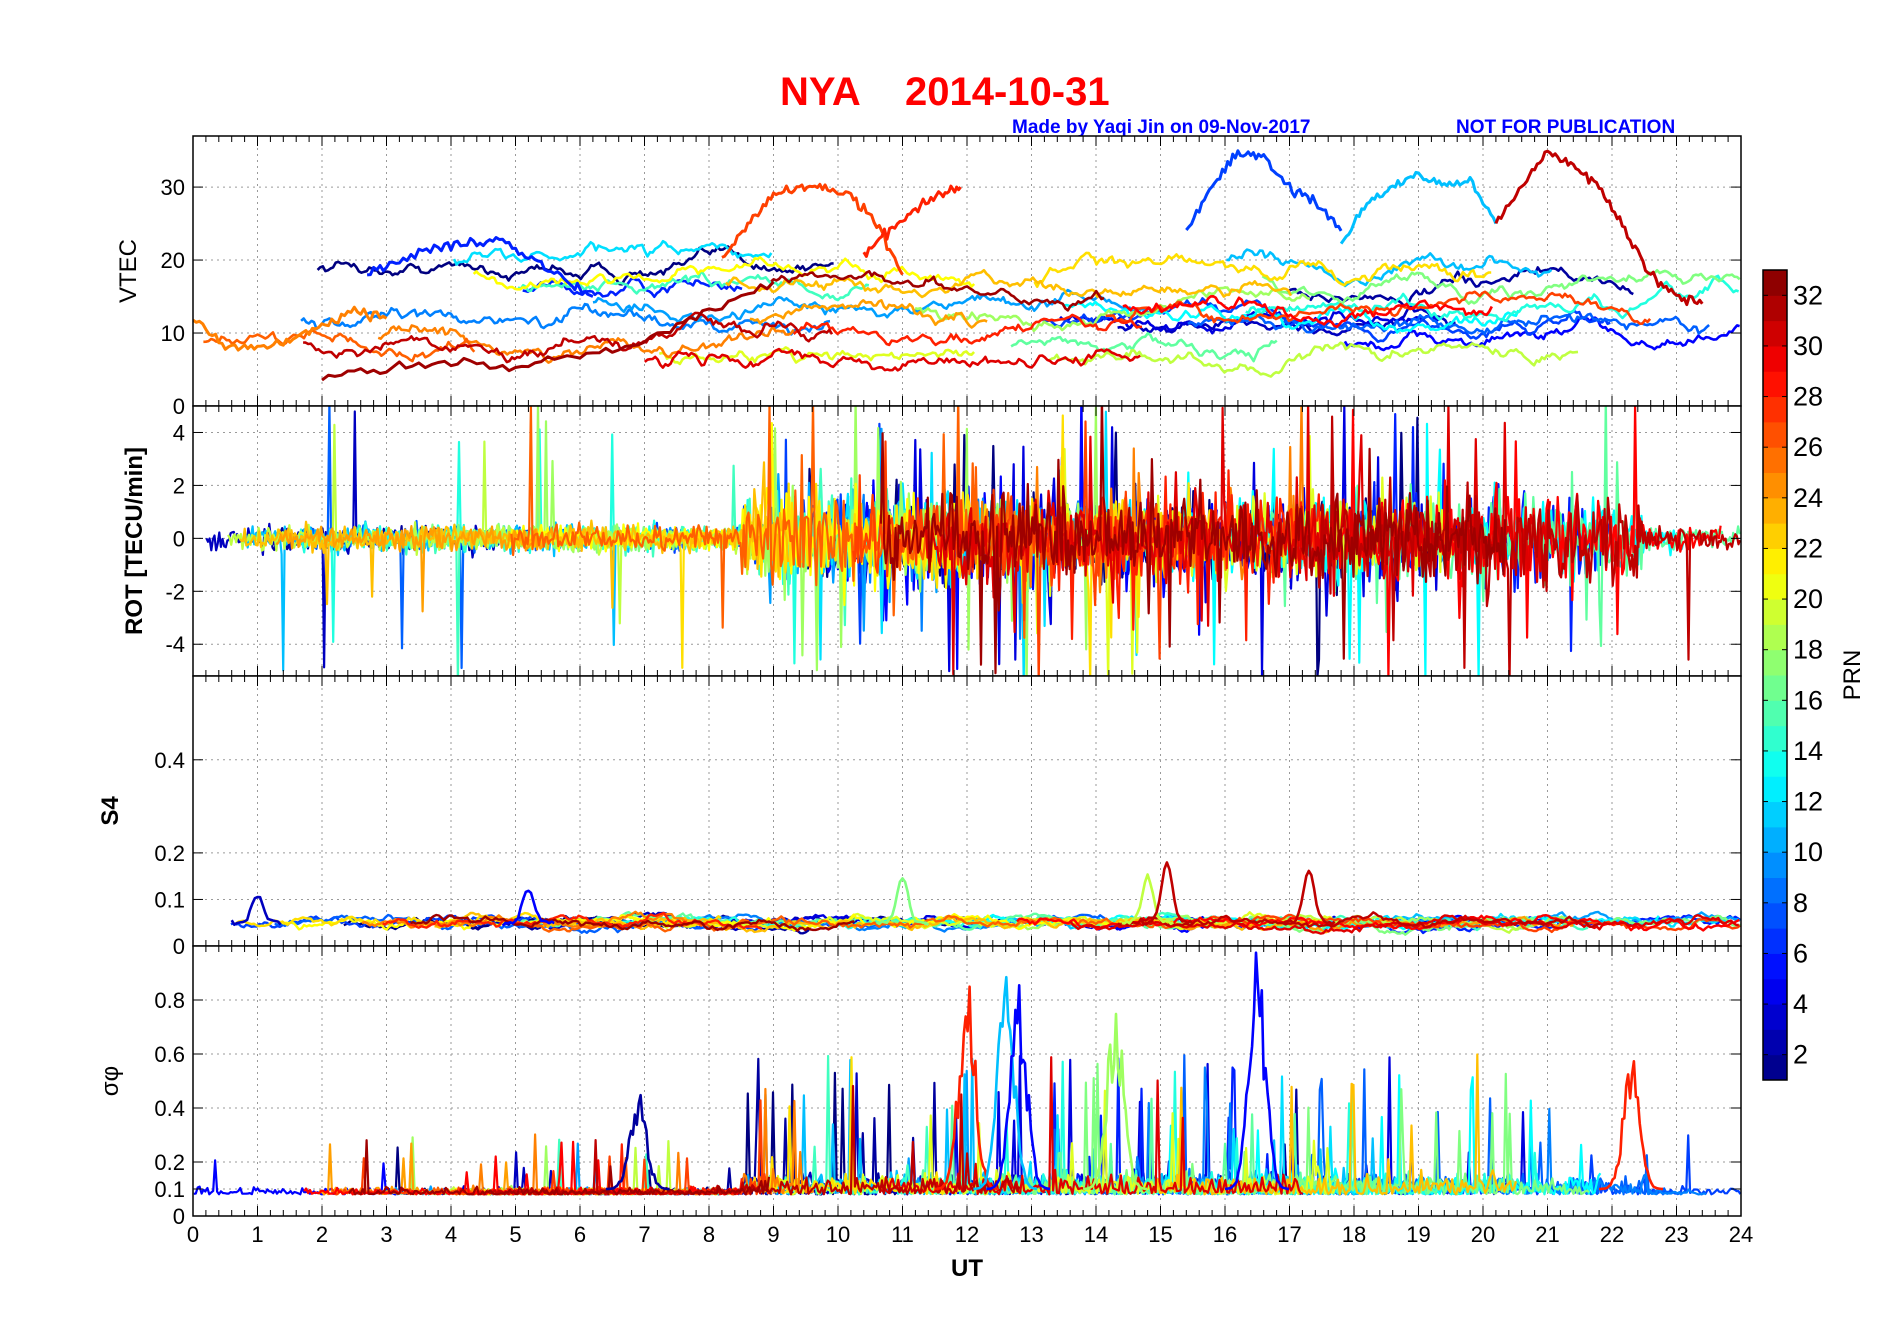 The height and width of the screenshot is (1330, 1904). I want to click on y-tick-label: 0.8, so click(169, 1000).